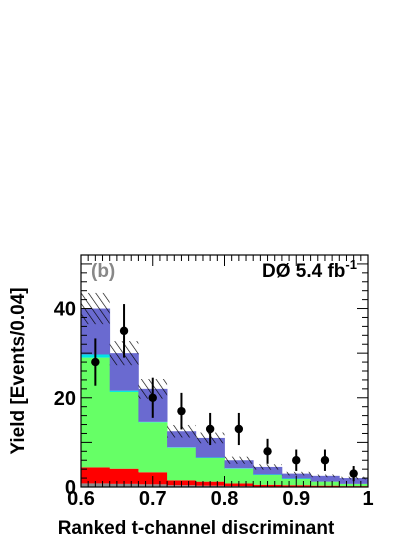 The width and height of the screenshot is (419, 542). What do you see at coordinates (367, 499) in the screenshot?
I see `x-tick-label: 1` at bounding box center [367, 499].